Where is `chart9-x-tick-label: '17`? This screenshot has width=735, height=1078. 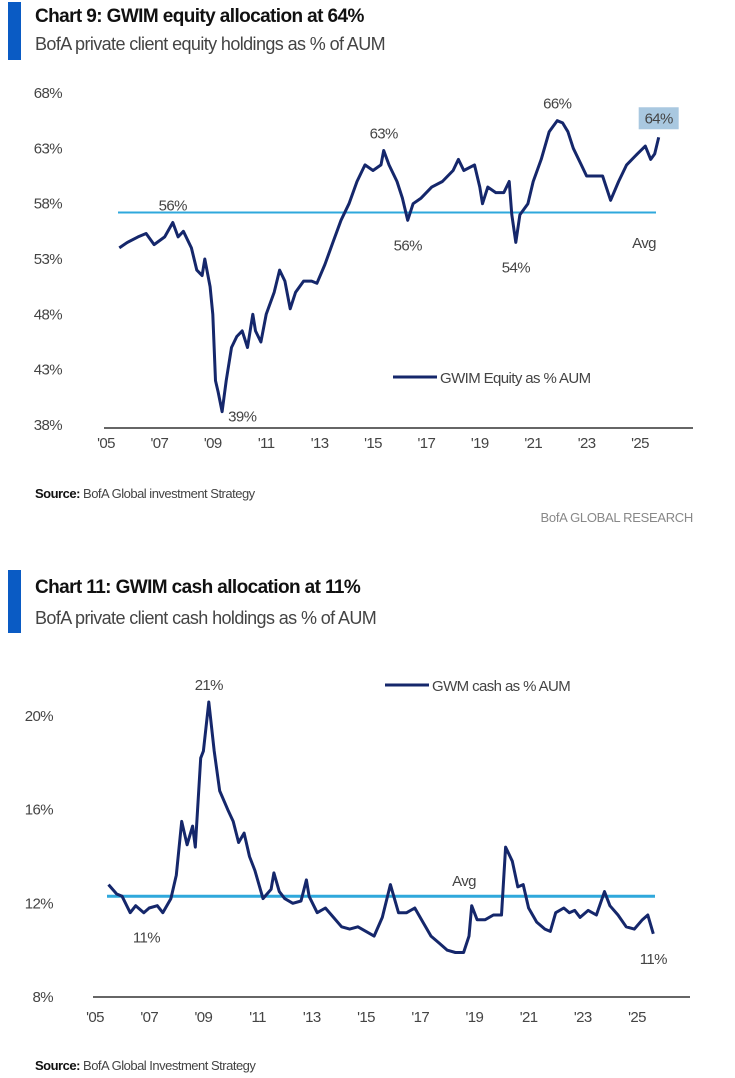 chart9-x-tick-label: '17 is located at coordinates (427, 443).